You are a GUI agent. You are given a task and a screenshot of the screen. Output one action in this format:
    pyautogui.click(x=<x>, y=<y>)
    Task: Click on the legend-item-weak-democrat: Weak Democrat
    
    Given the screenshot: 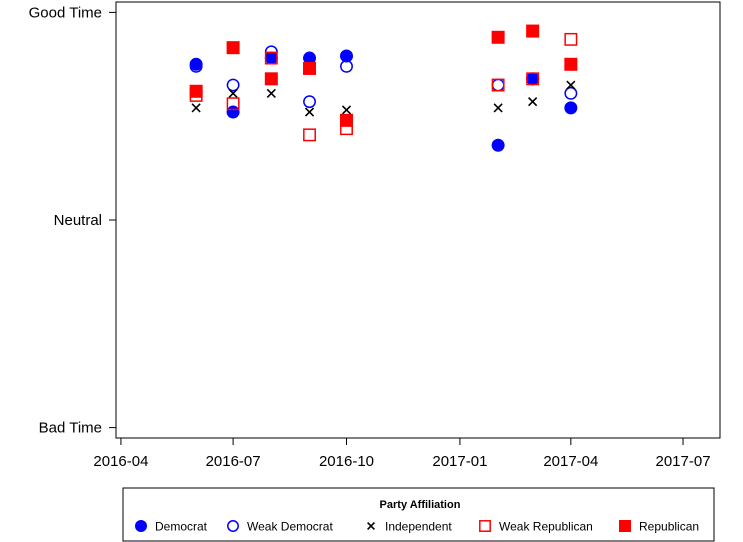 What is the action you would take?
    pyautogui.click(x=280, y=527)
    